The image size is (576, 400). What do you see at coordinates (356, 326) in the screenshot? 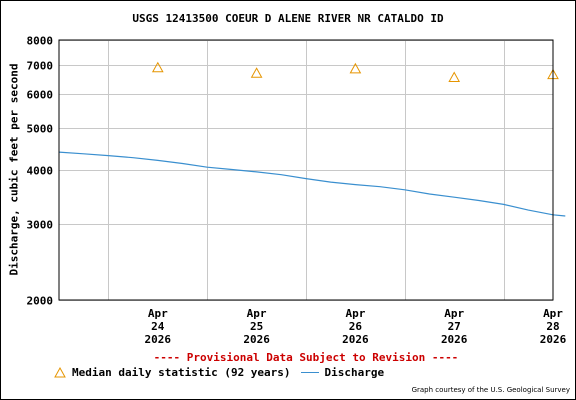
I see `x-tick-label: 26` at bounding box center [356, 326].